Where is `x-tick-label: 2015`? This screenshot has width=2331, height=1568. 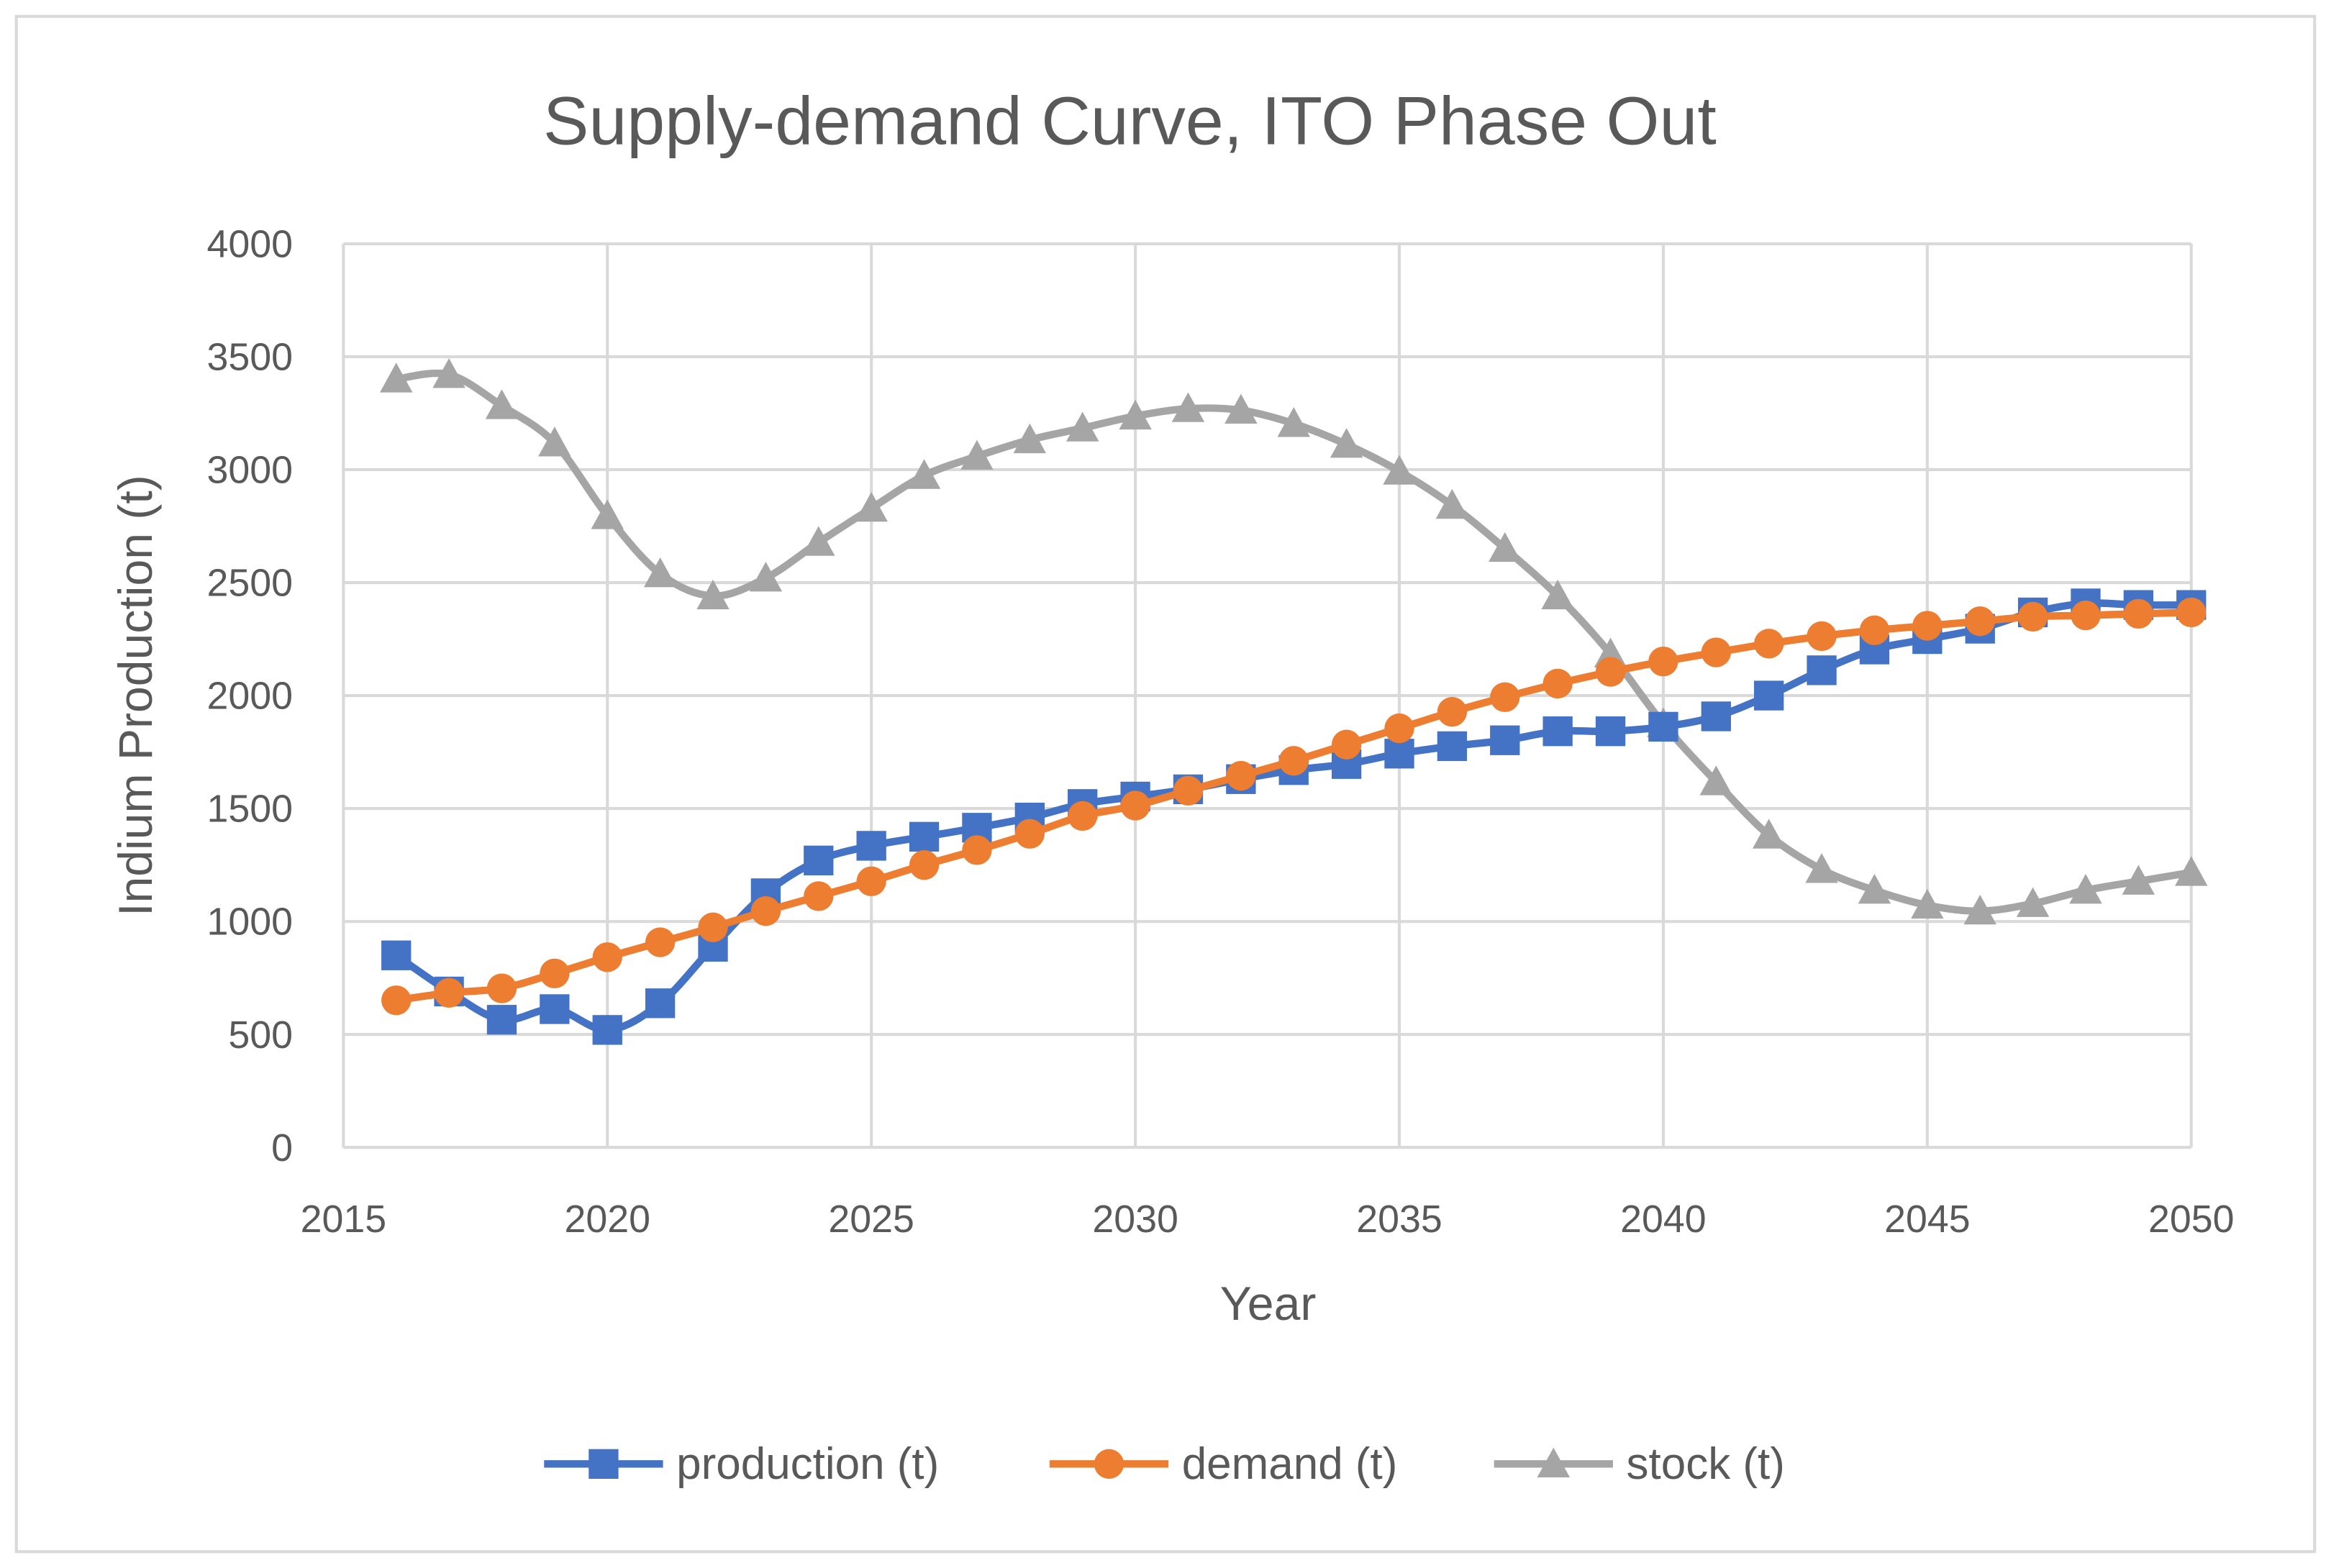
x-tick-label: 2015 is located at coordinates (344, 1219).